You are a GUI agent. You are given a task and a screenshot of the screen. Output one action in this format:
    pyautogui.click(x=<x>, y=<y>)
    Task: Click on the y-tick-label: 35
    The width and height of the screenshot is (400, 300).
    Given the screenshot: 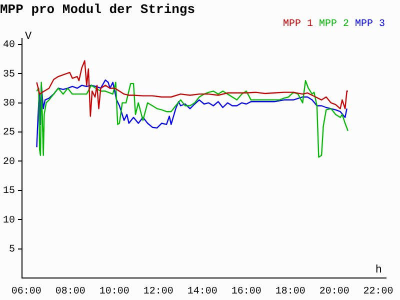 What is the action you would take?
    pyautogui.click(x=8, y=74)
    